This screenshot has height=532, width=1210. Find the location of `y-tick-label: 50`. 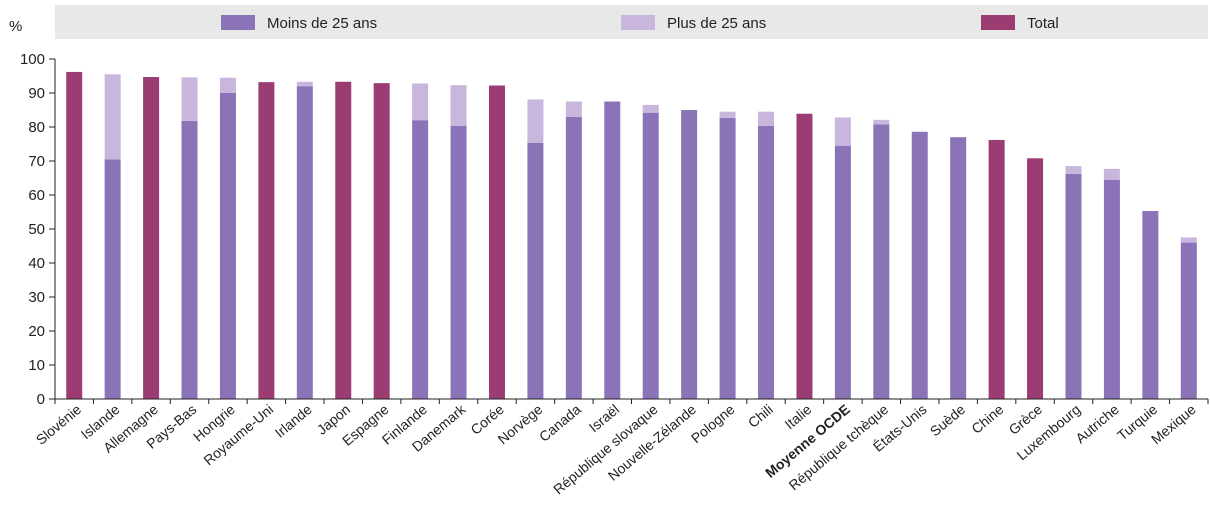

y-tick-label: 50 is located at coordinates (36, 229).